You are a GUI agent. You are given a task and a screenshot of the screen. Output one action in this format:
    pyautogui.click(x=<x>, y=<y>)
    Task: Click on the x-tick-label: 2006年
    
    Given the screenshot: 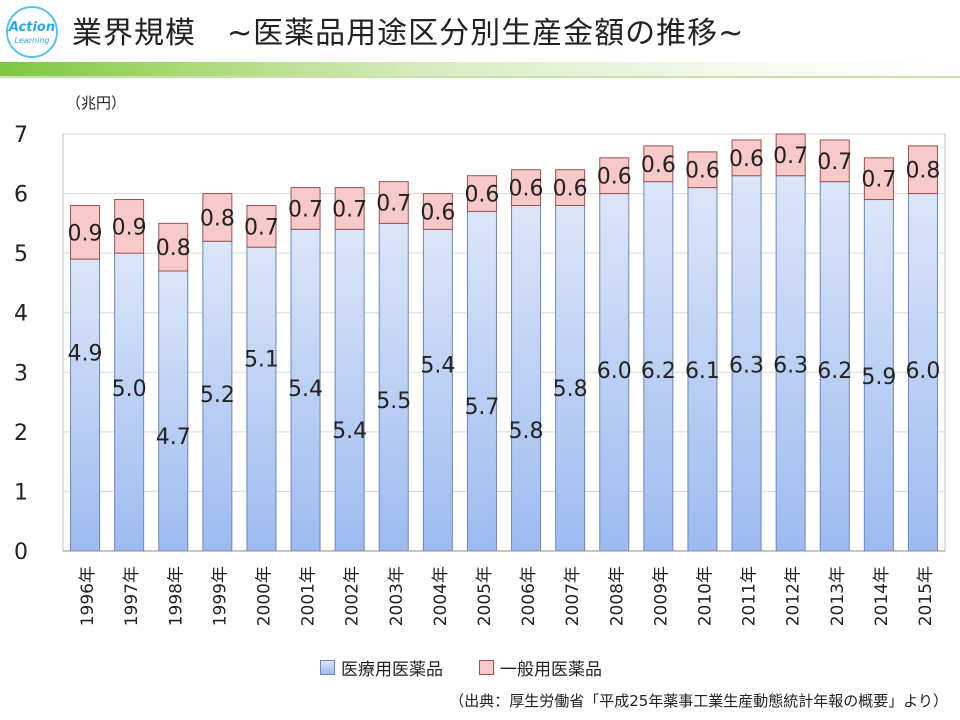 What is the action you would take?
    pyautogui.click(x=529, y=596)
    